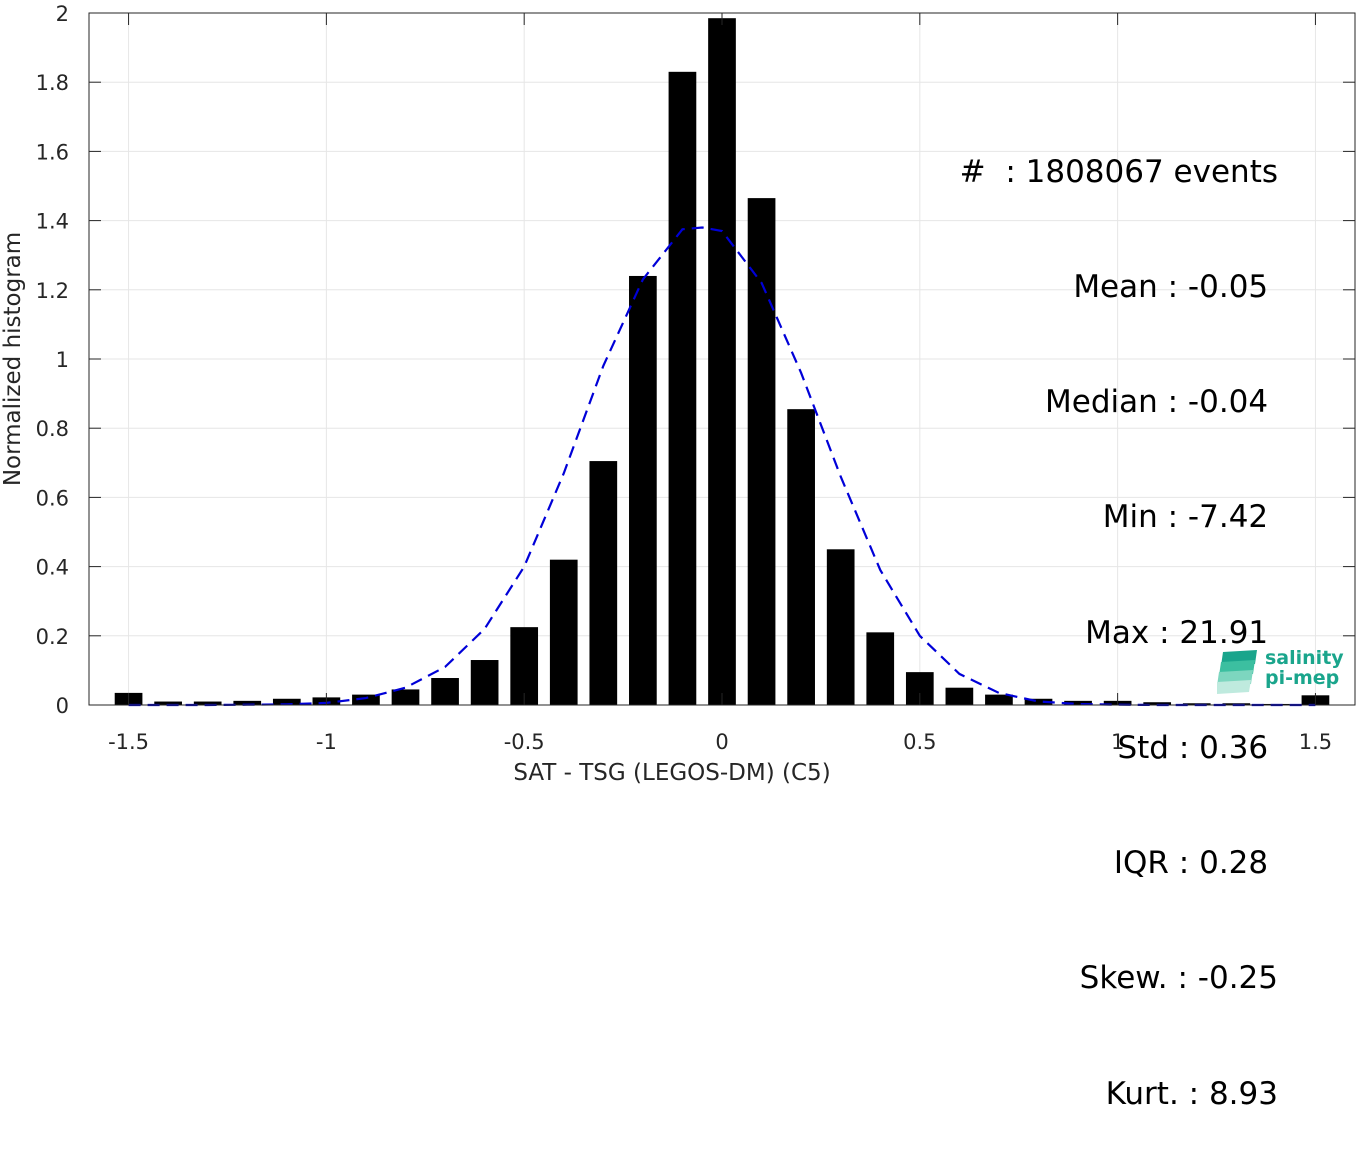  I want to click on logo-line-pimep: pi-mep, so click(1302, 678).